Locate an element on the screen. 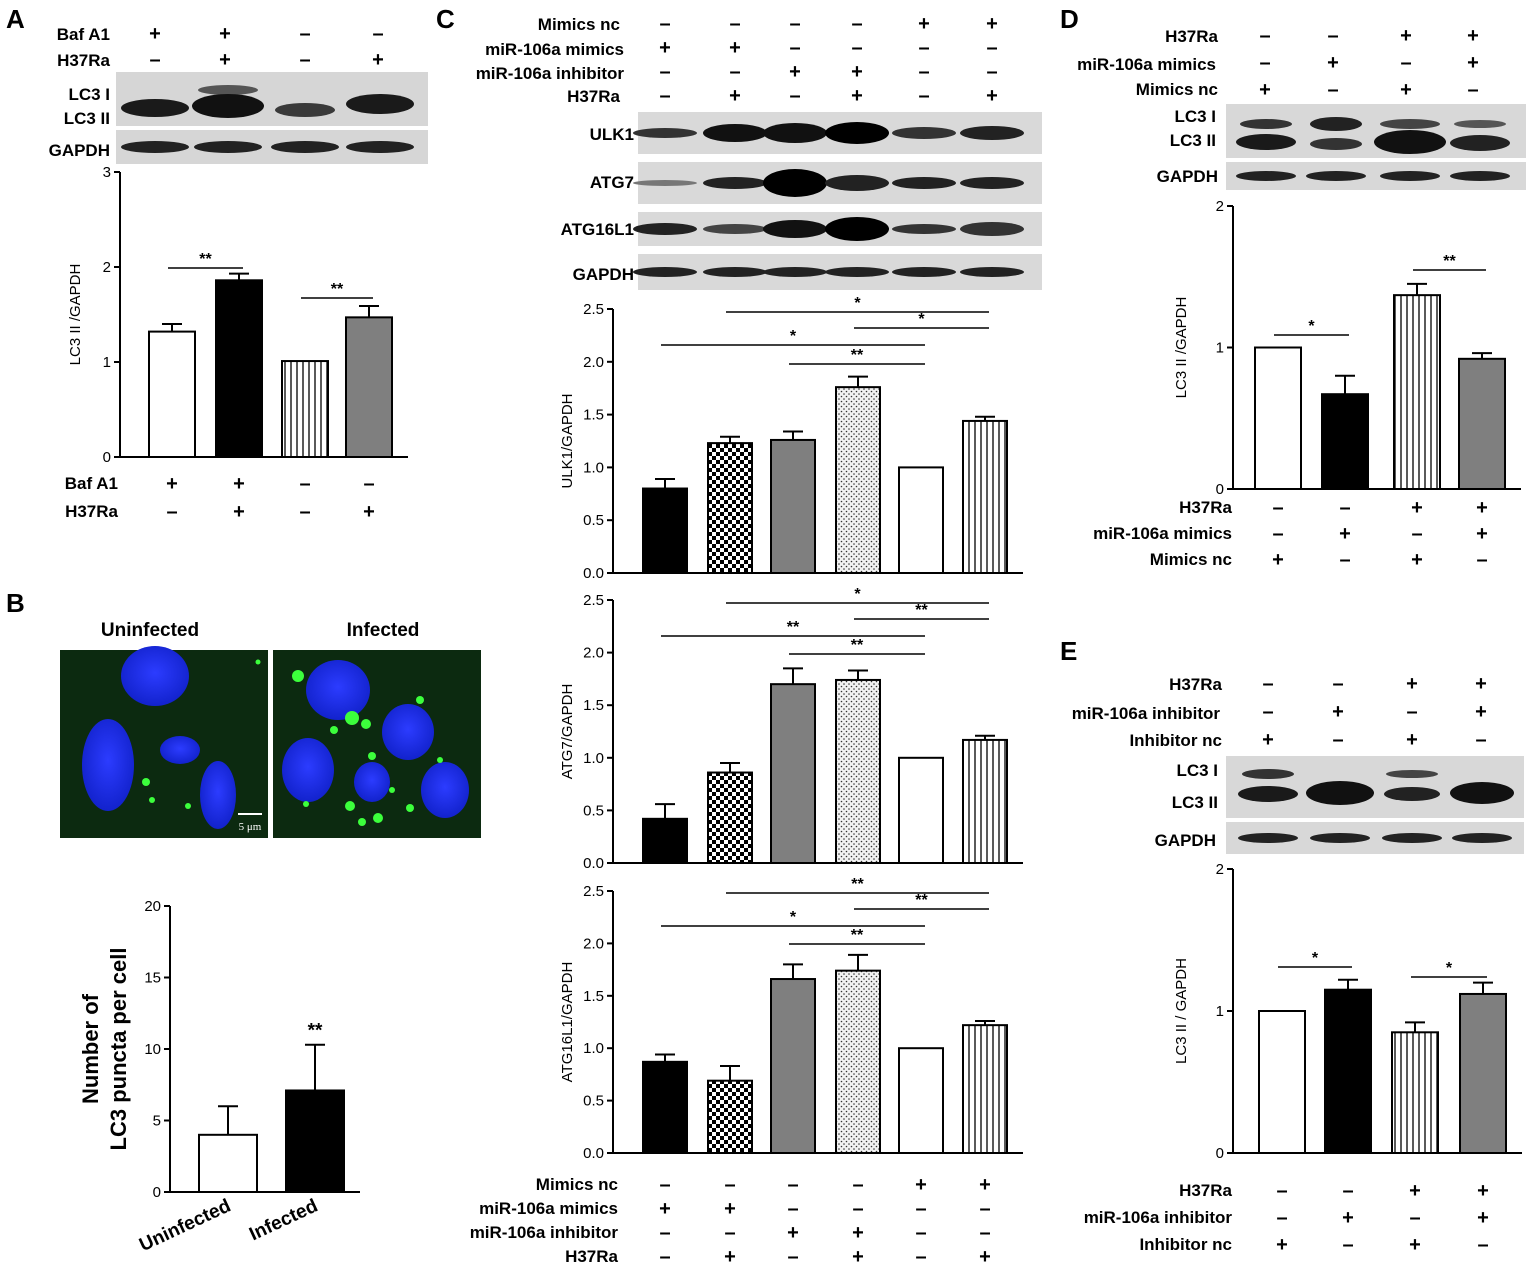  x-category-label: Infected is located at coordinates (283, 1220).